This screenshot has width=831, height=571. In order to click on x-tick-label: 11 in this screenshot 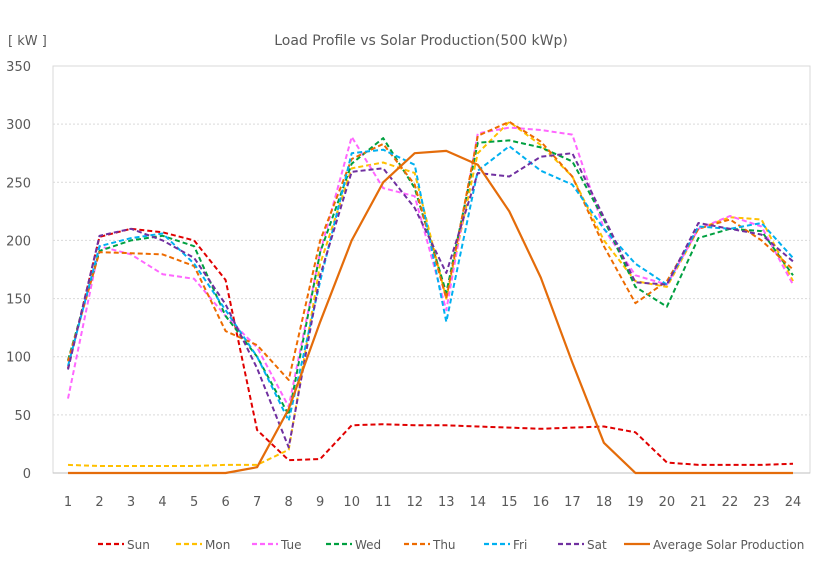, I will do `click(383, 502)`.